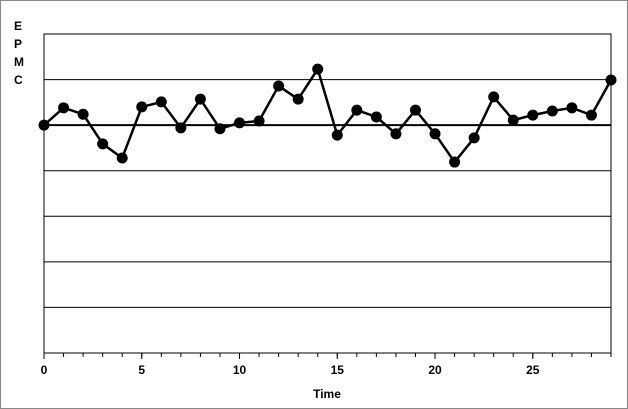  Describe the element at coordinates (338, 370) in the screenshot. I see `x-tick-label: 15` at that location.